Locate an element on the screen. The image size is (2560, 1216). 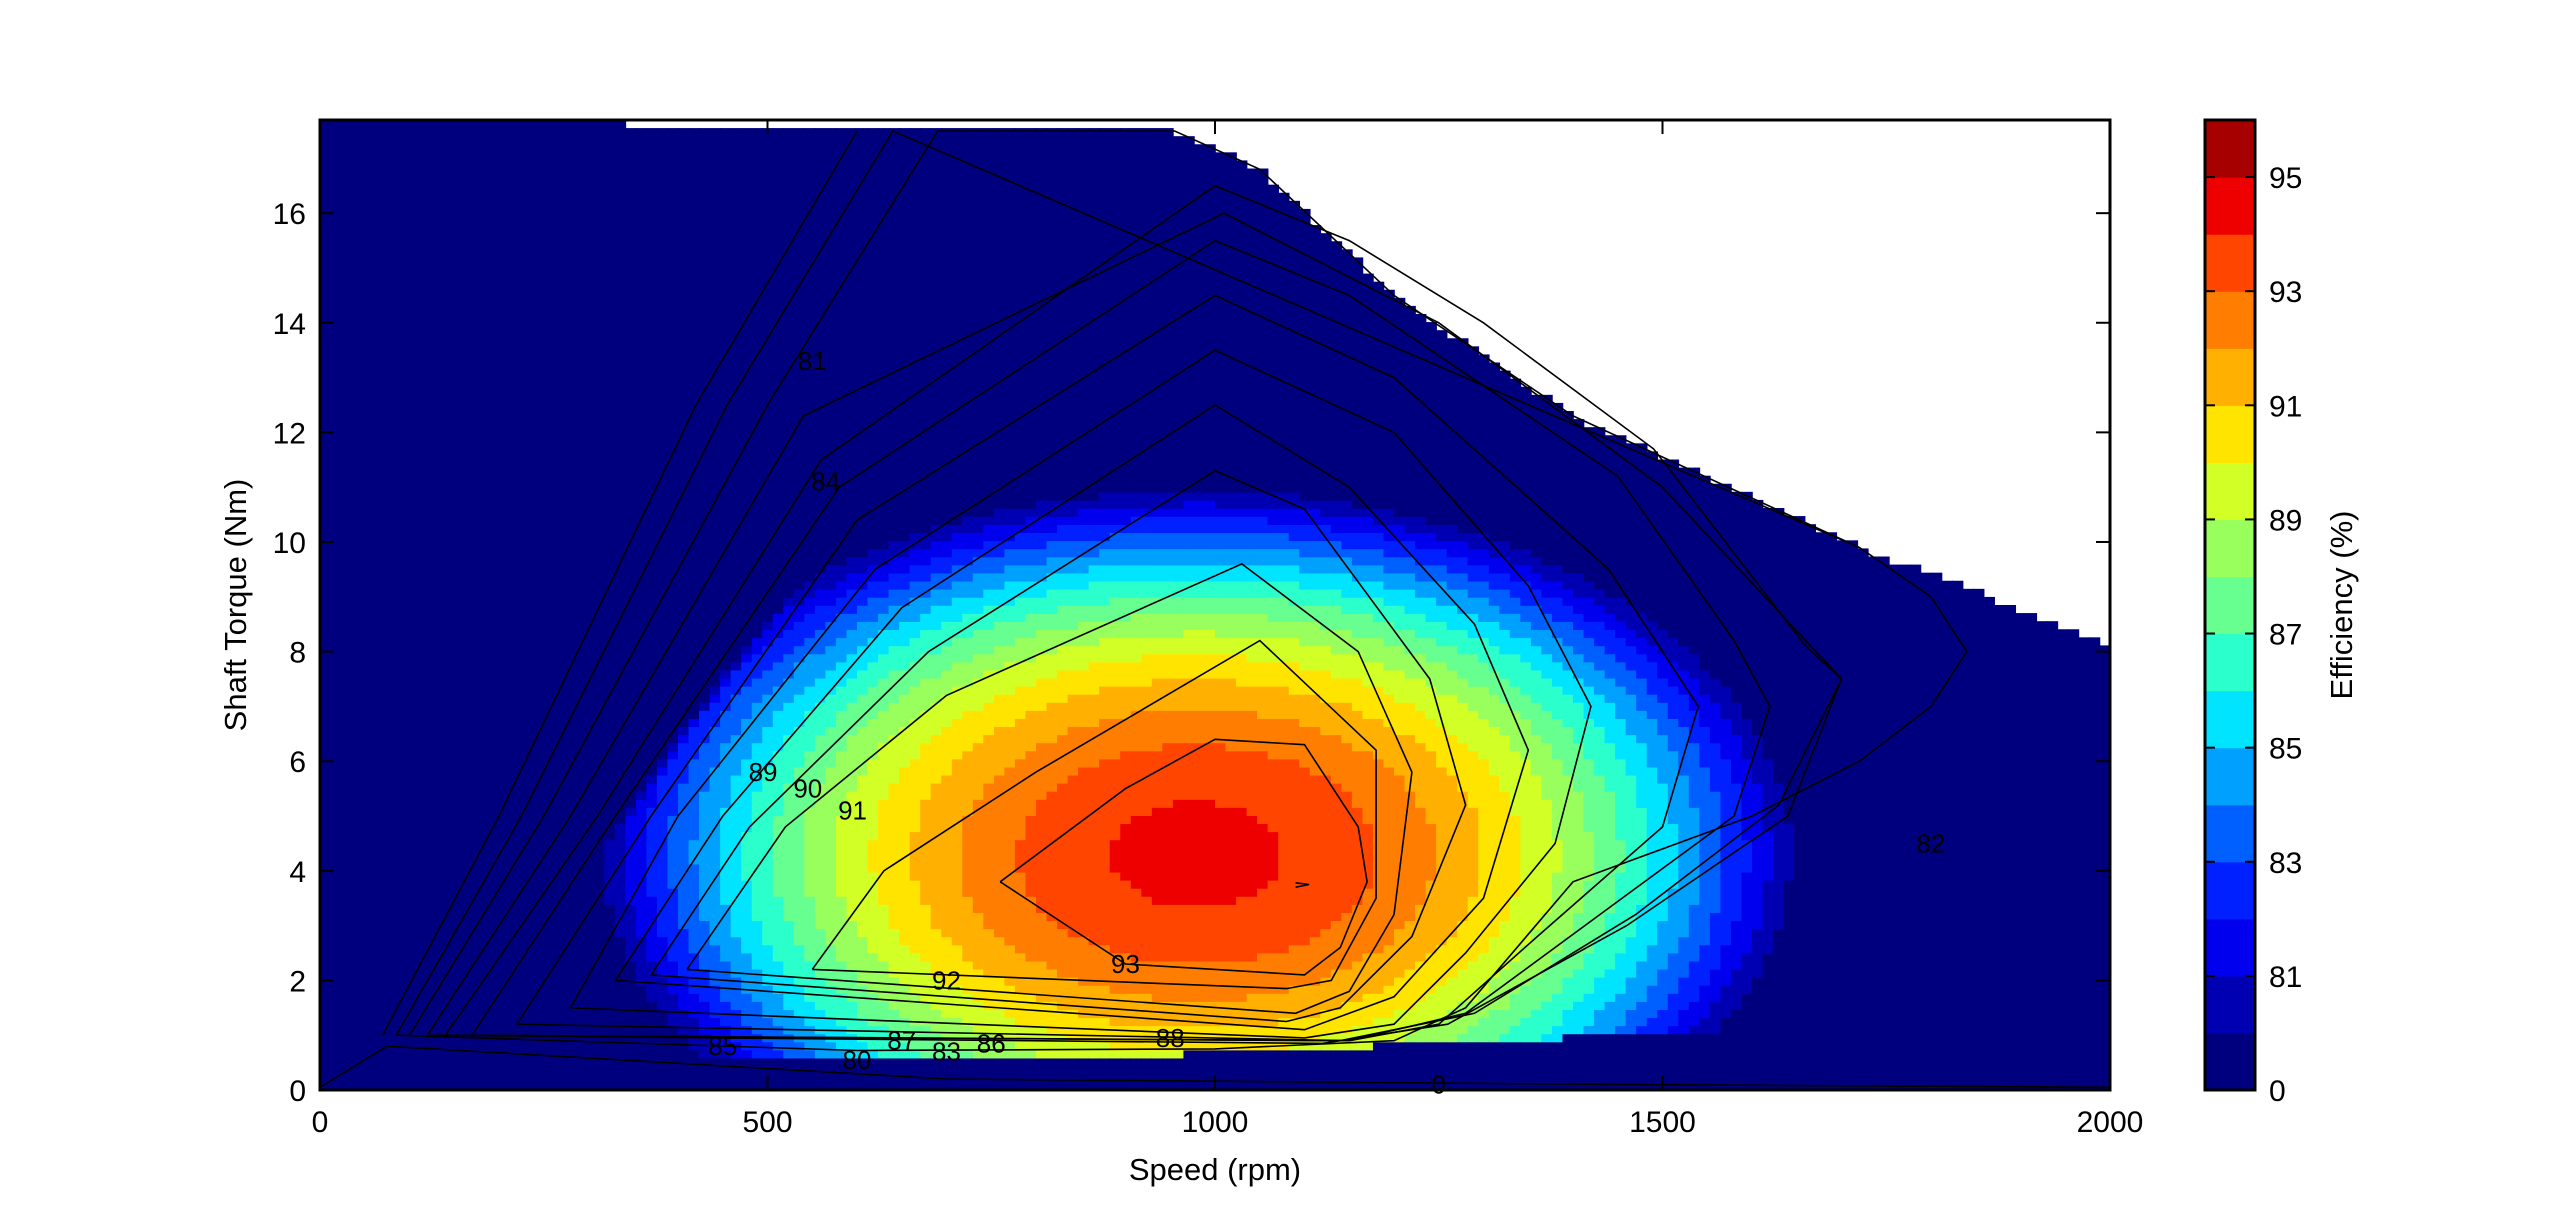
y-tick-label: 14 is located at coordinates (289, 324).